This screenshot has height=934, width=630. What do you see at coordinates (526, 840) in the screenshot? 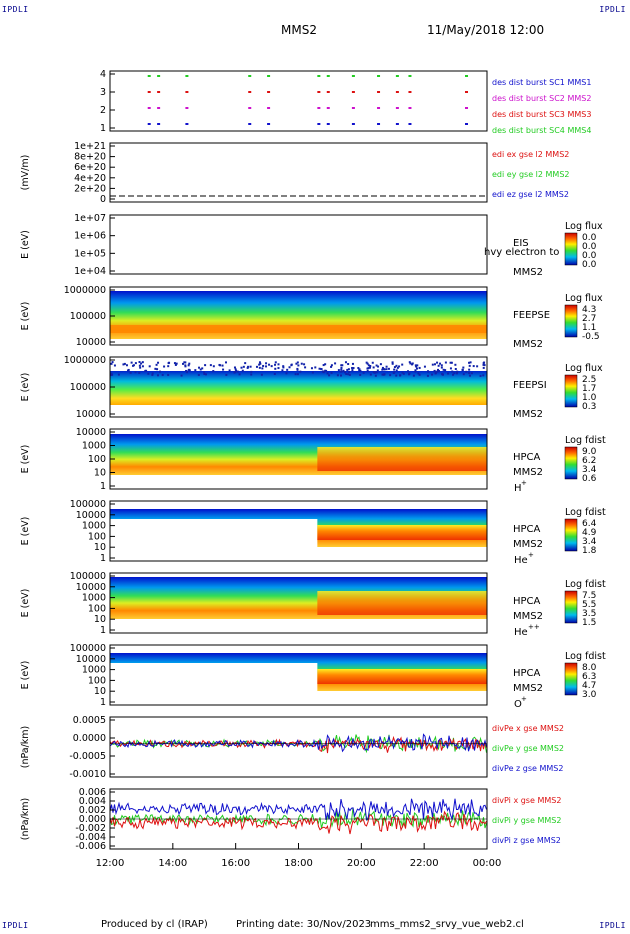
I see `legend-entry: divPi z gse MMS2` at bounding box center [526, 840].